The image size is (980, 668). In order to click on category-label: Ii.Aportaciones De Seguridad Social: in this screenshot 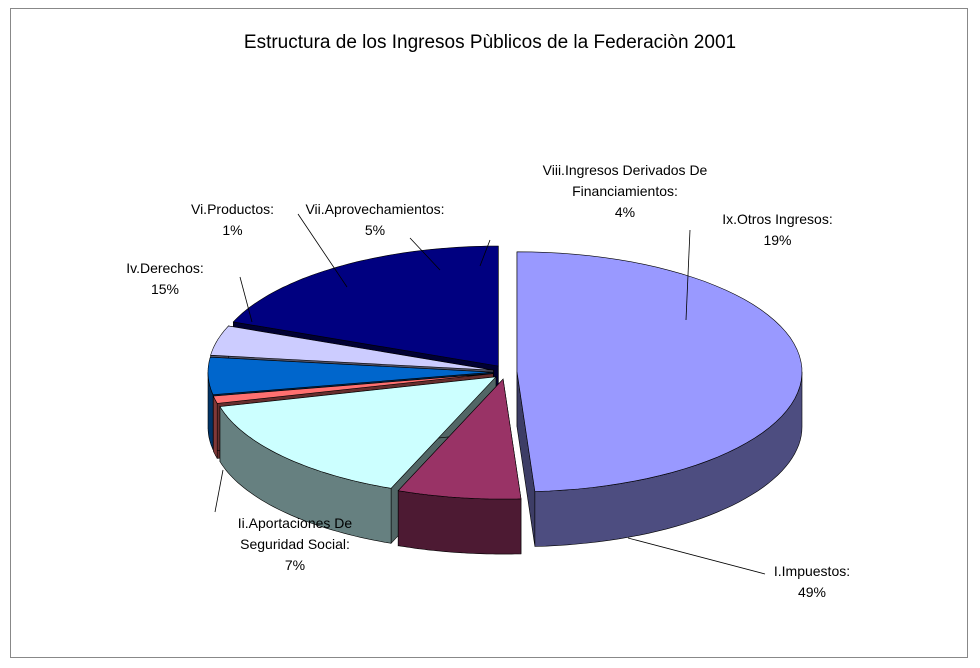, I will do `click(295, 533)`.